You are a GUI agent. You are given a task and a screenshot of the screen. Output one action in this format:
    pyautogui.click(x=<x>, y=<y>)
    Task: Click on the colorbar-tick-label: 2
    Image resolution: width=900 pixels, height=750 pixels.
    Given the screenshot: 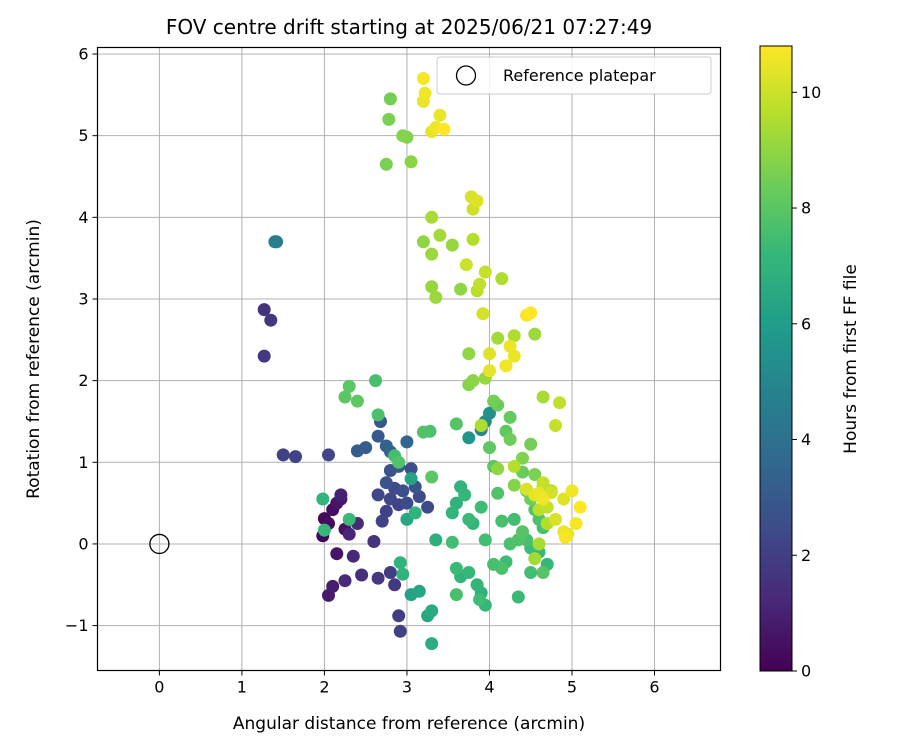 What is the action you would take?
    pyautogui.click(x=806, y=555)
    